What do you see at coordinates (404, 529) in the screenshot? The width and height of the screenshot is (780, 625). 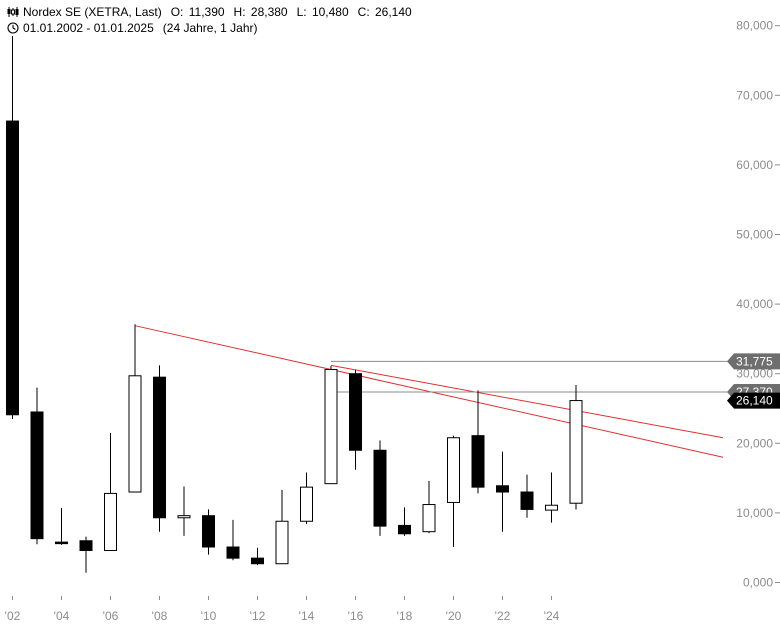 I see `candle-body-2018` at bounding box center [404, 529].